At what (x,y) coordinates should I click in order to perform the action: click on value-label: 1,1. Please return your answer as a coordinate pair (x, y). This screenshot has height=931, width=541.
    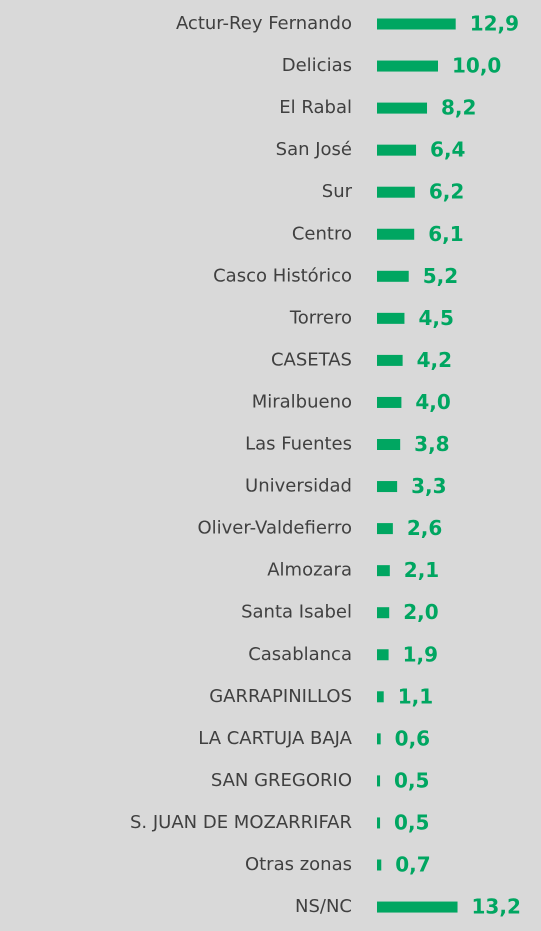
    Looking at the image, I should click on (415, 696).